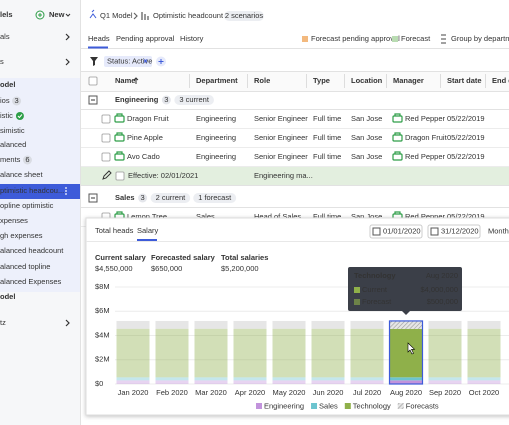  I want to click on column-header: Start date, so click(464, 80).